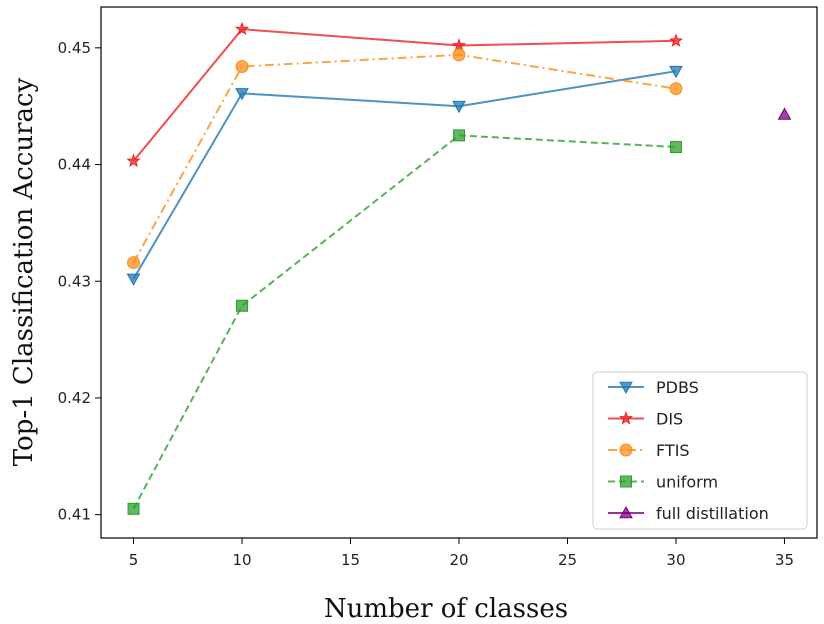 This screenshot has width=824, height=624. I want to click on legend-item-uniform: uniform, so click(663, 482).